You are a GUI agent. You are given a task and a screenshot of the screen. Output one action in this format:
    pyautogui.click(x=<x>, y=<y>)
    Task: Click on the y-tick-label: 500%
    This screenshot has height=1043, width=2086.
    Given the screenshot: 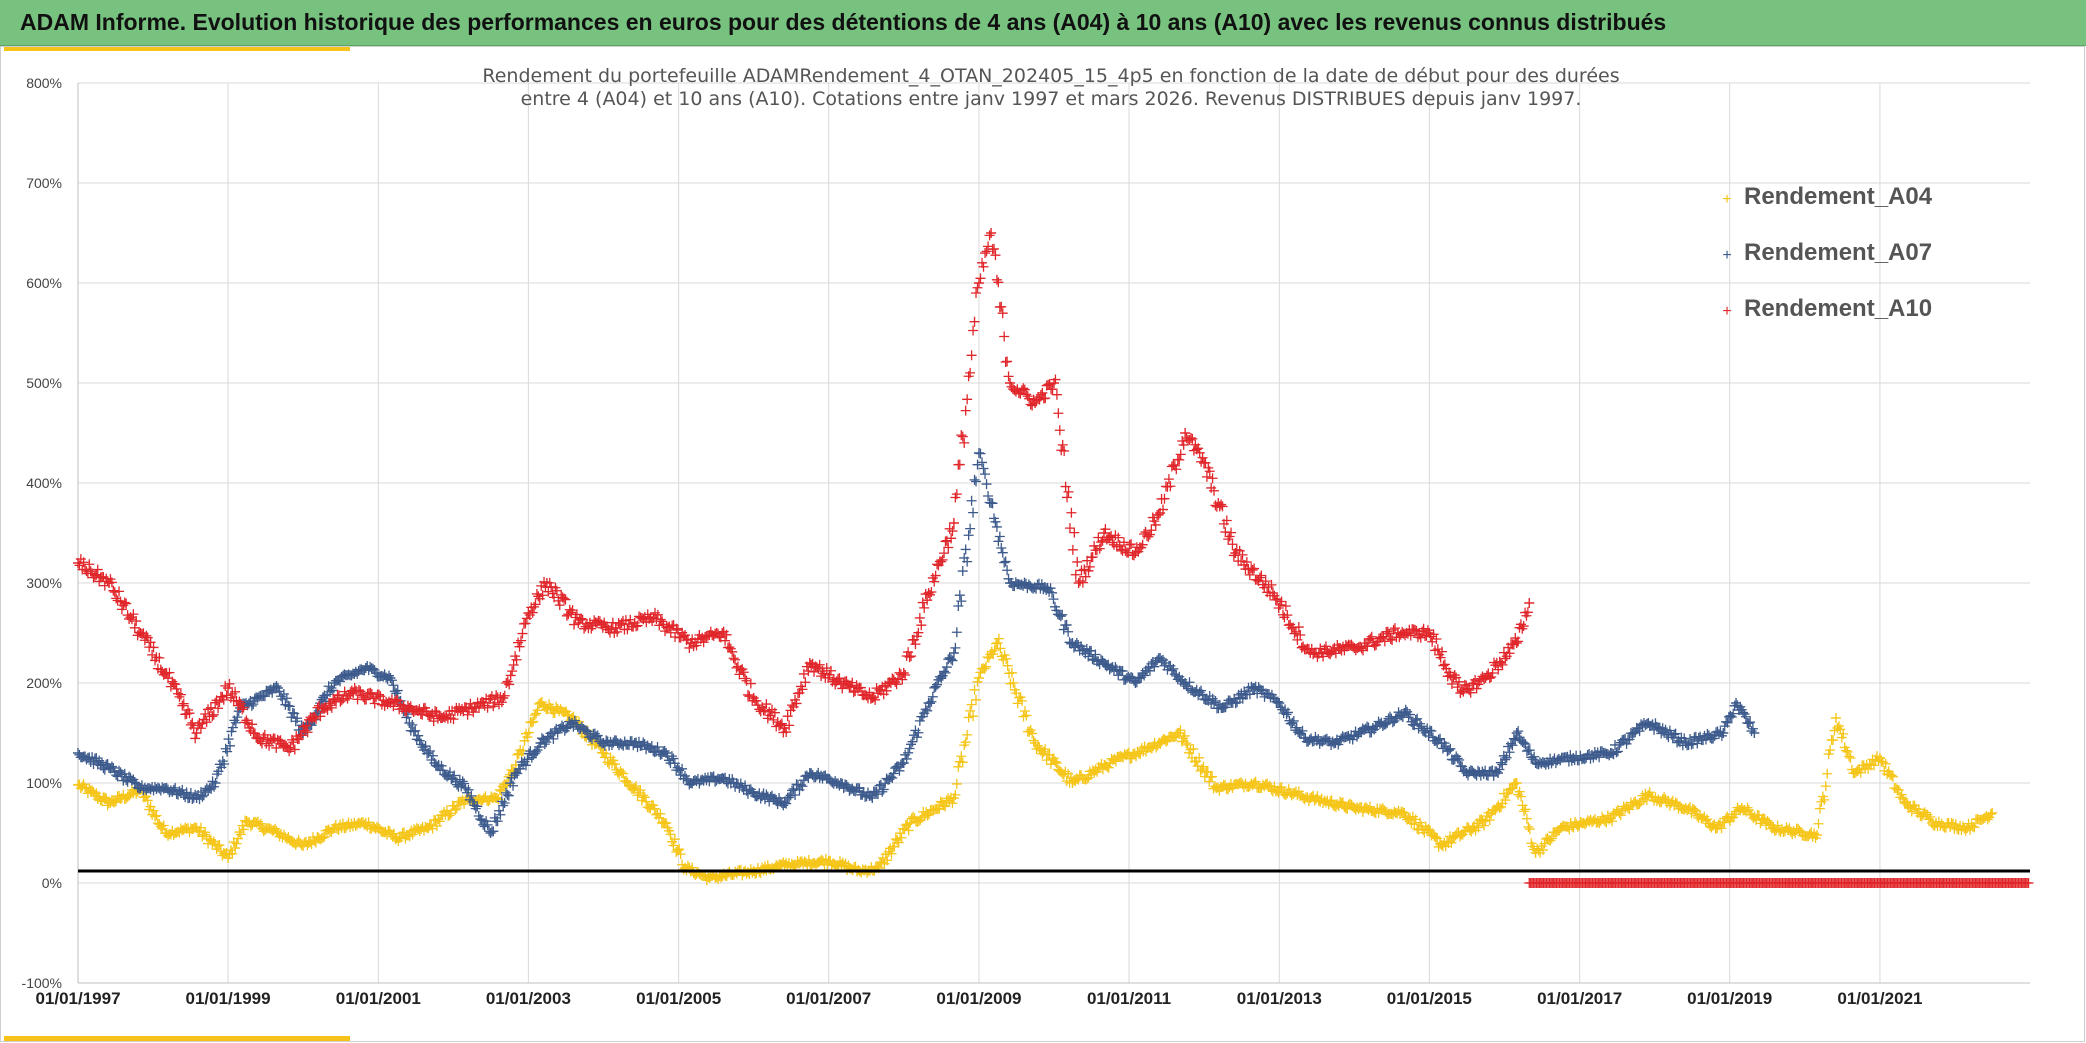 What is the action you would take?
    pyautogui.click(x=44, y=383)
    